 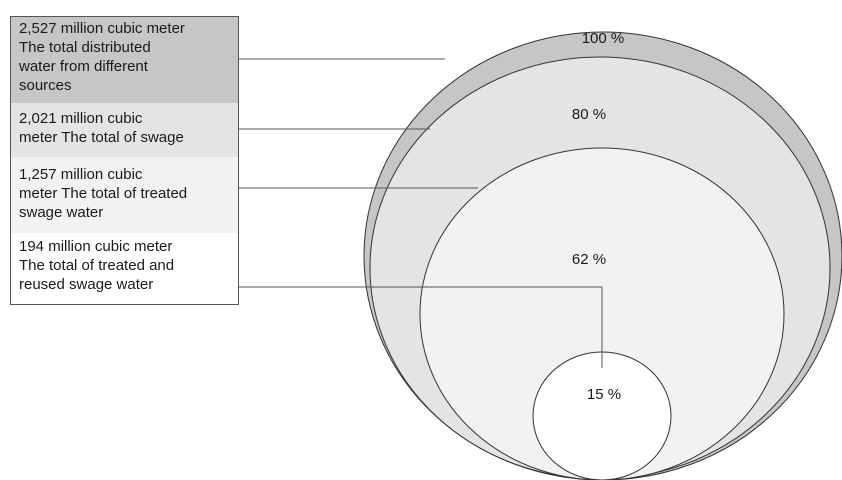 I want to click on label-62-percent: 62 %, so click(x=589, y=259).